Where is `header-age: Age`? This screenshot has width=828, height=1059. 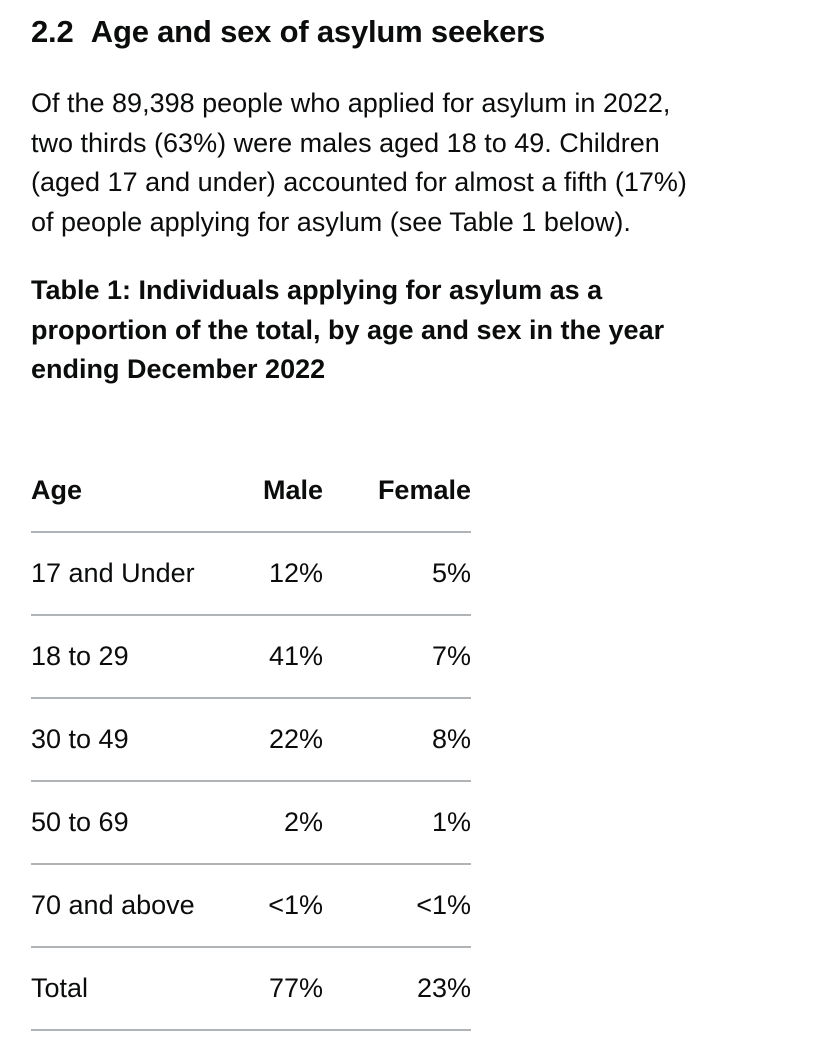 header-age: Age is located at coordinates (136, 491).